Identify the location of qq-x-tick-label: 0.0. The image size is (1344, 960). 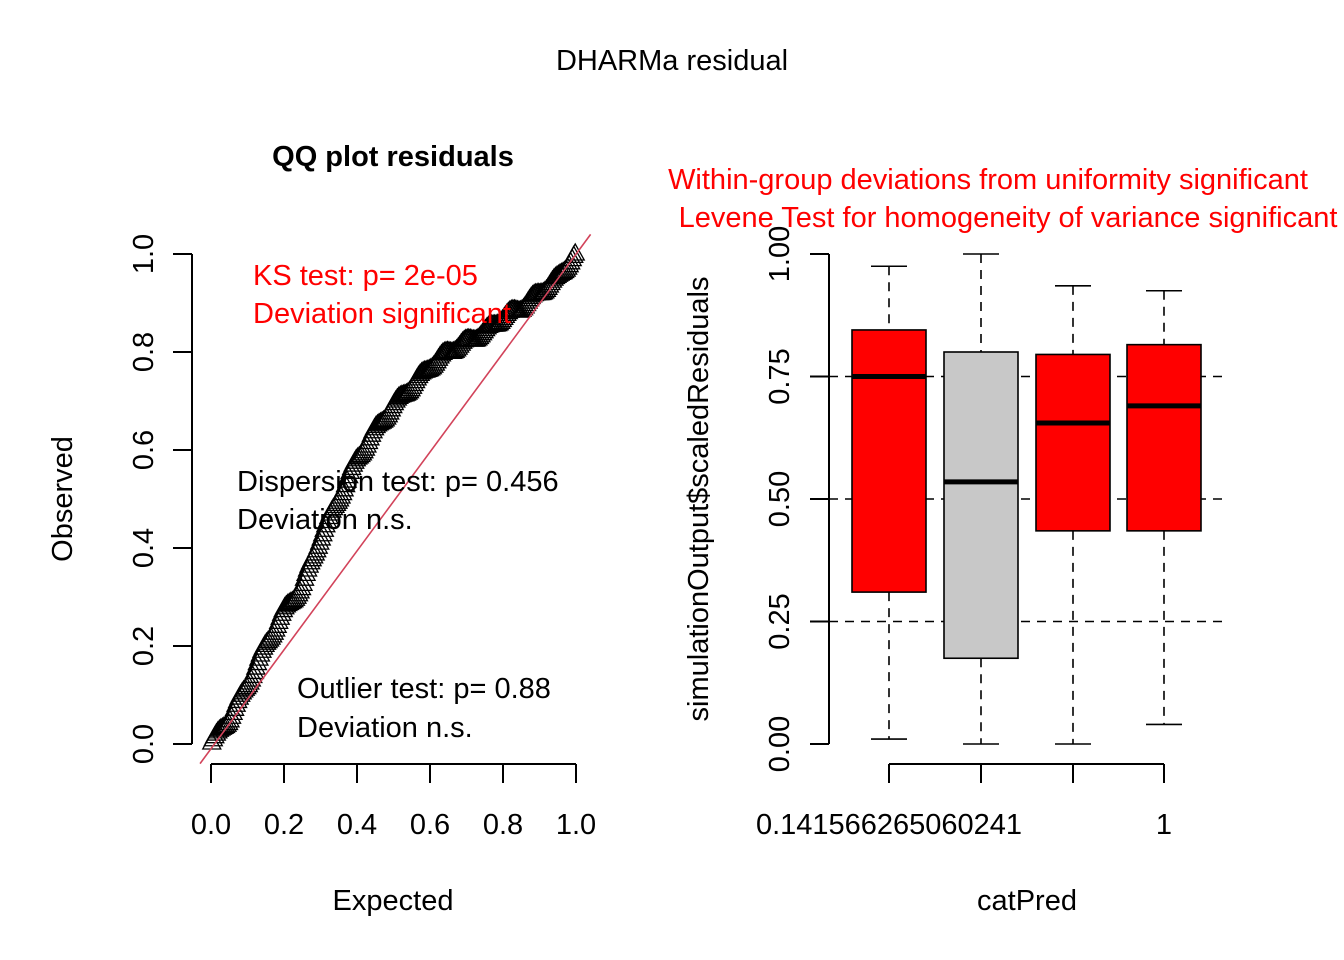
(211, 825).